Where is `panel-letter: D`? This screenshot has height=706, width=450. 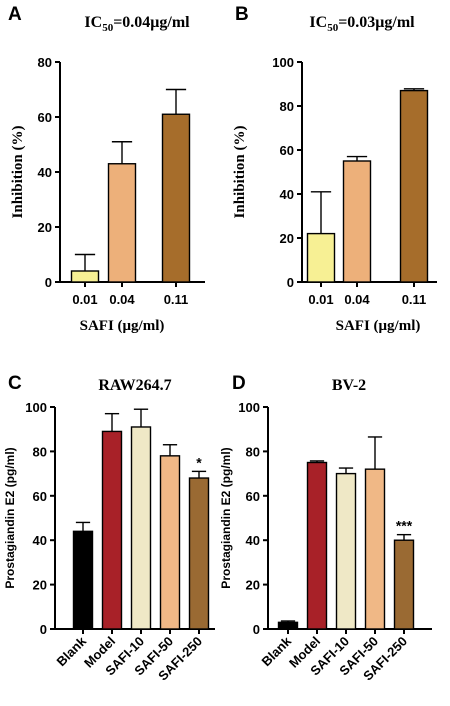
panel-letter: D is located at coordinates (239, 383).